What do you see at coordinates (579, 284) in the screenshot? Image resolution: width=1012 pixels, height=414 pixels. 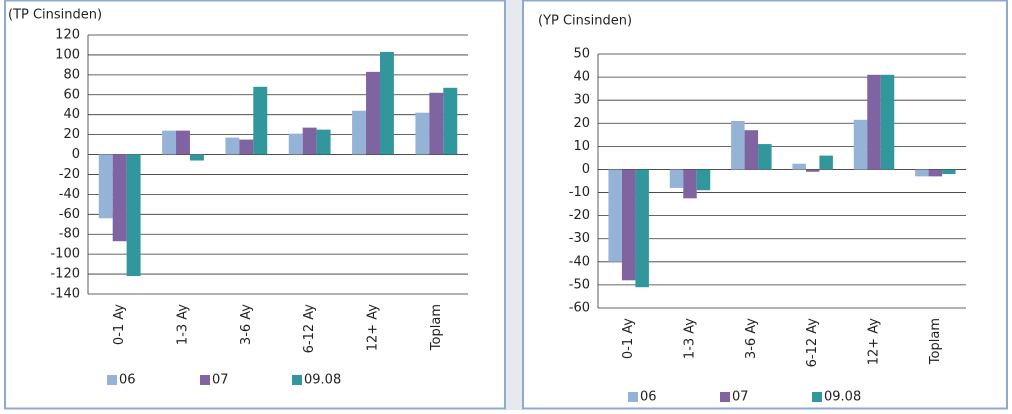 I see `y-tick-label: -50` at bounding box center [579, 284].